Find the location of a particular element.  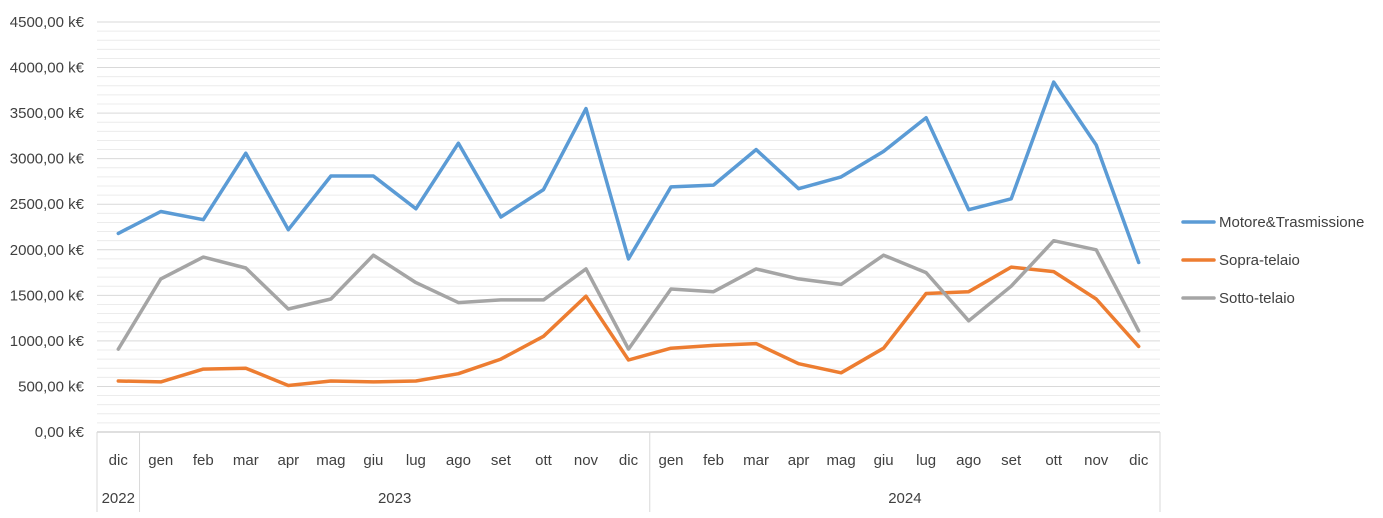

legend-label: Motore&Trasmissione is located at coordinates (1291, 222).